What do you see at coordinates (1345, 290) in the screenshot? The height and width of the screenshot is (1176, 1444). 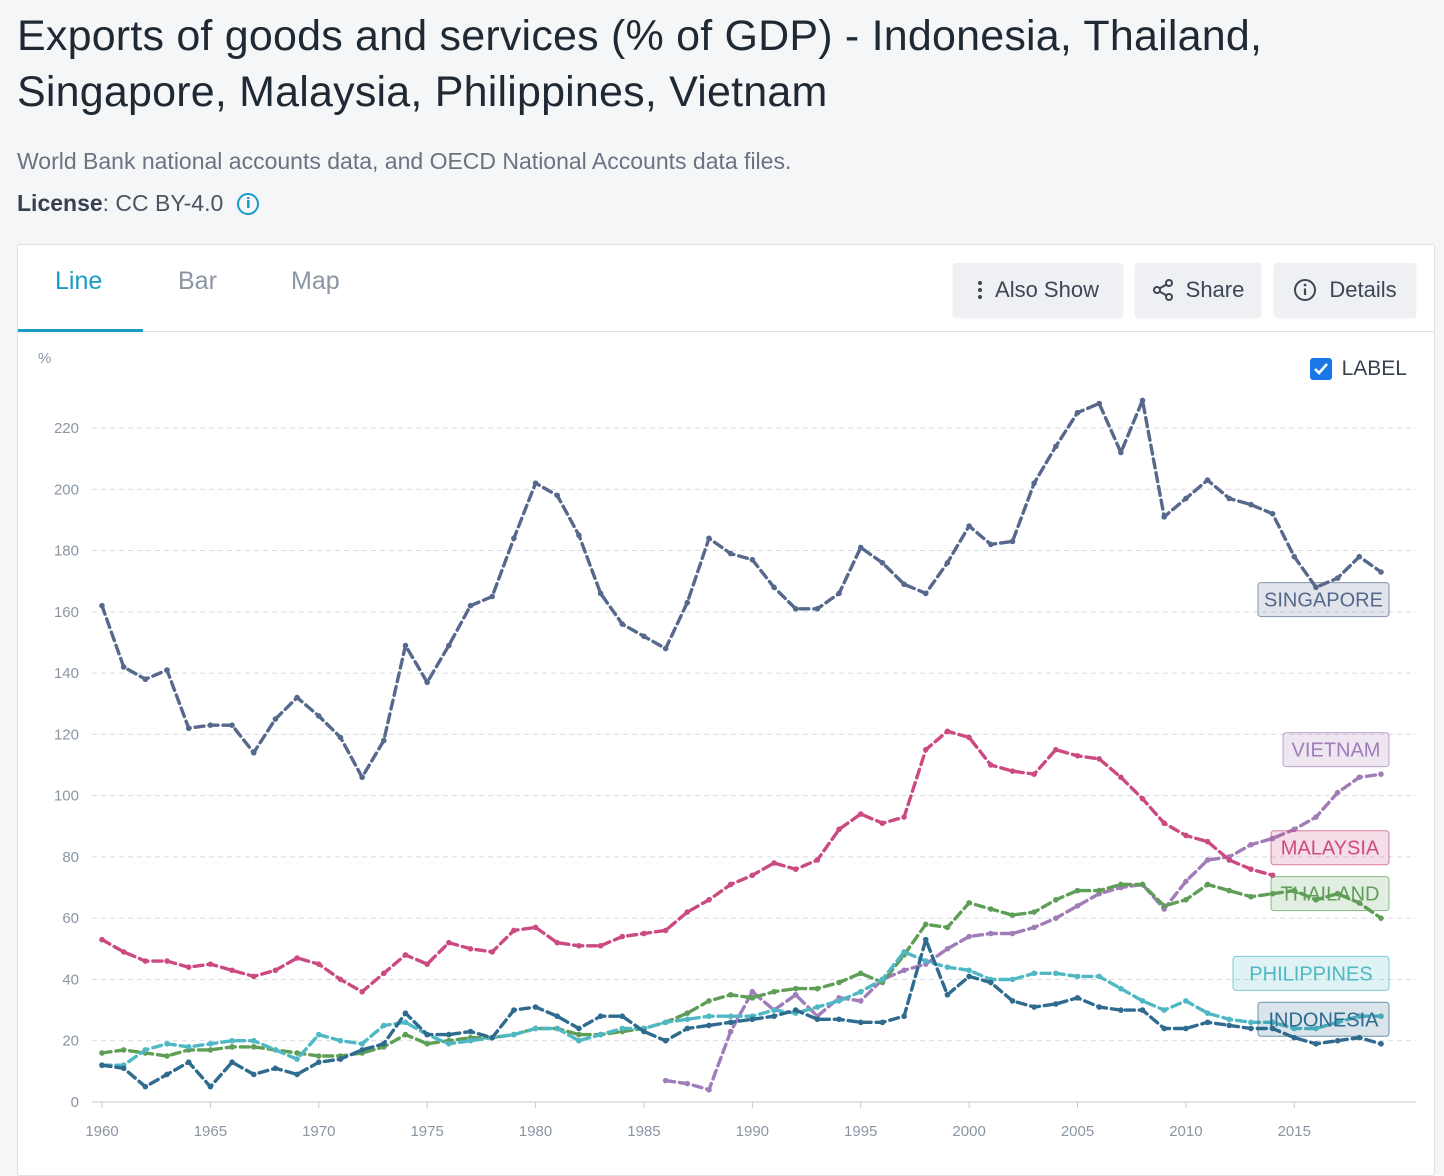 I see `details-button: Details` at bounding box center [1345, 290].